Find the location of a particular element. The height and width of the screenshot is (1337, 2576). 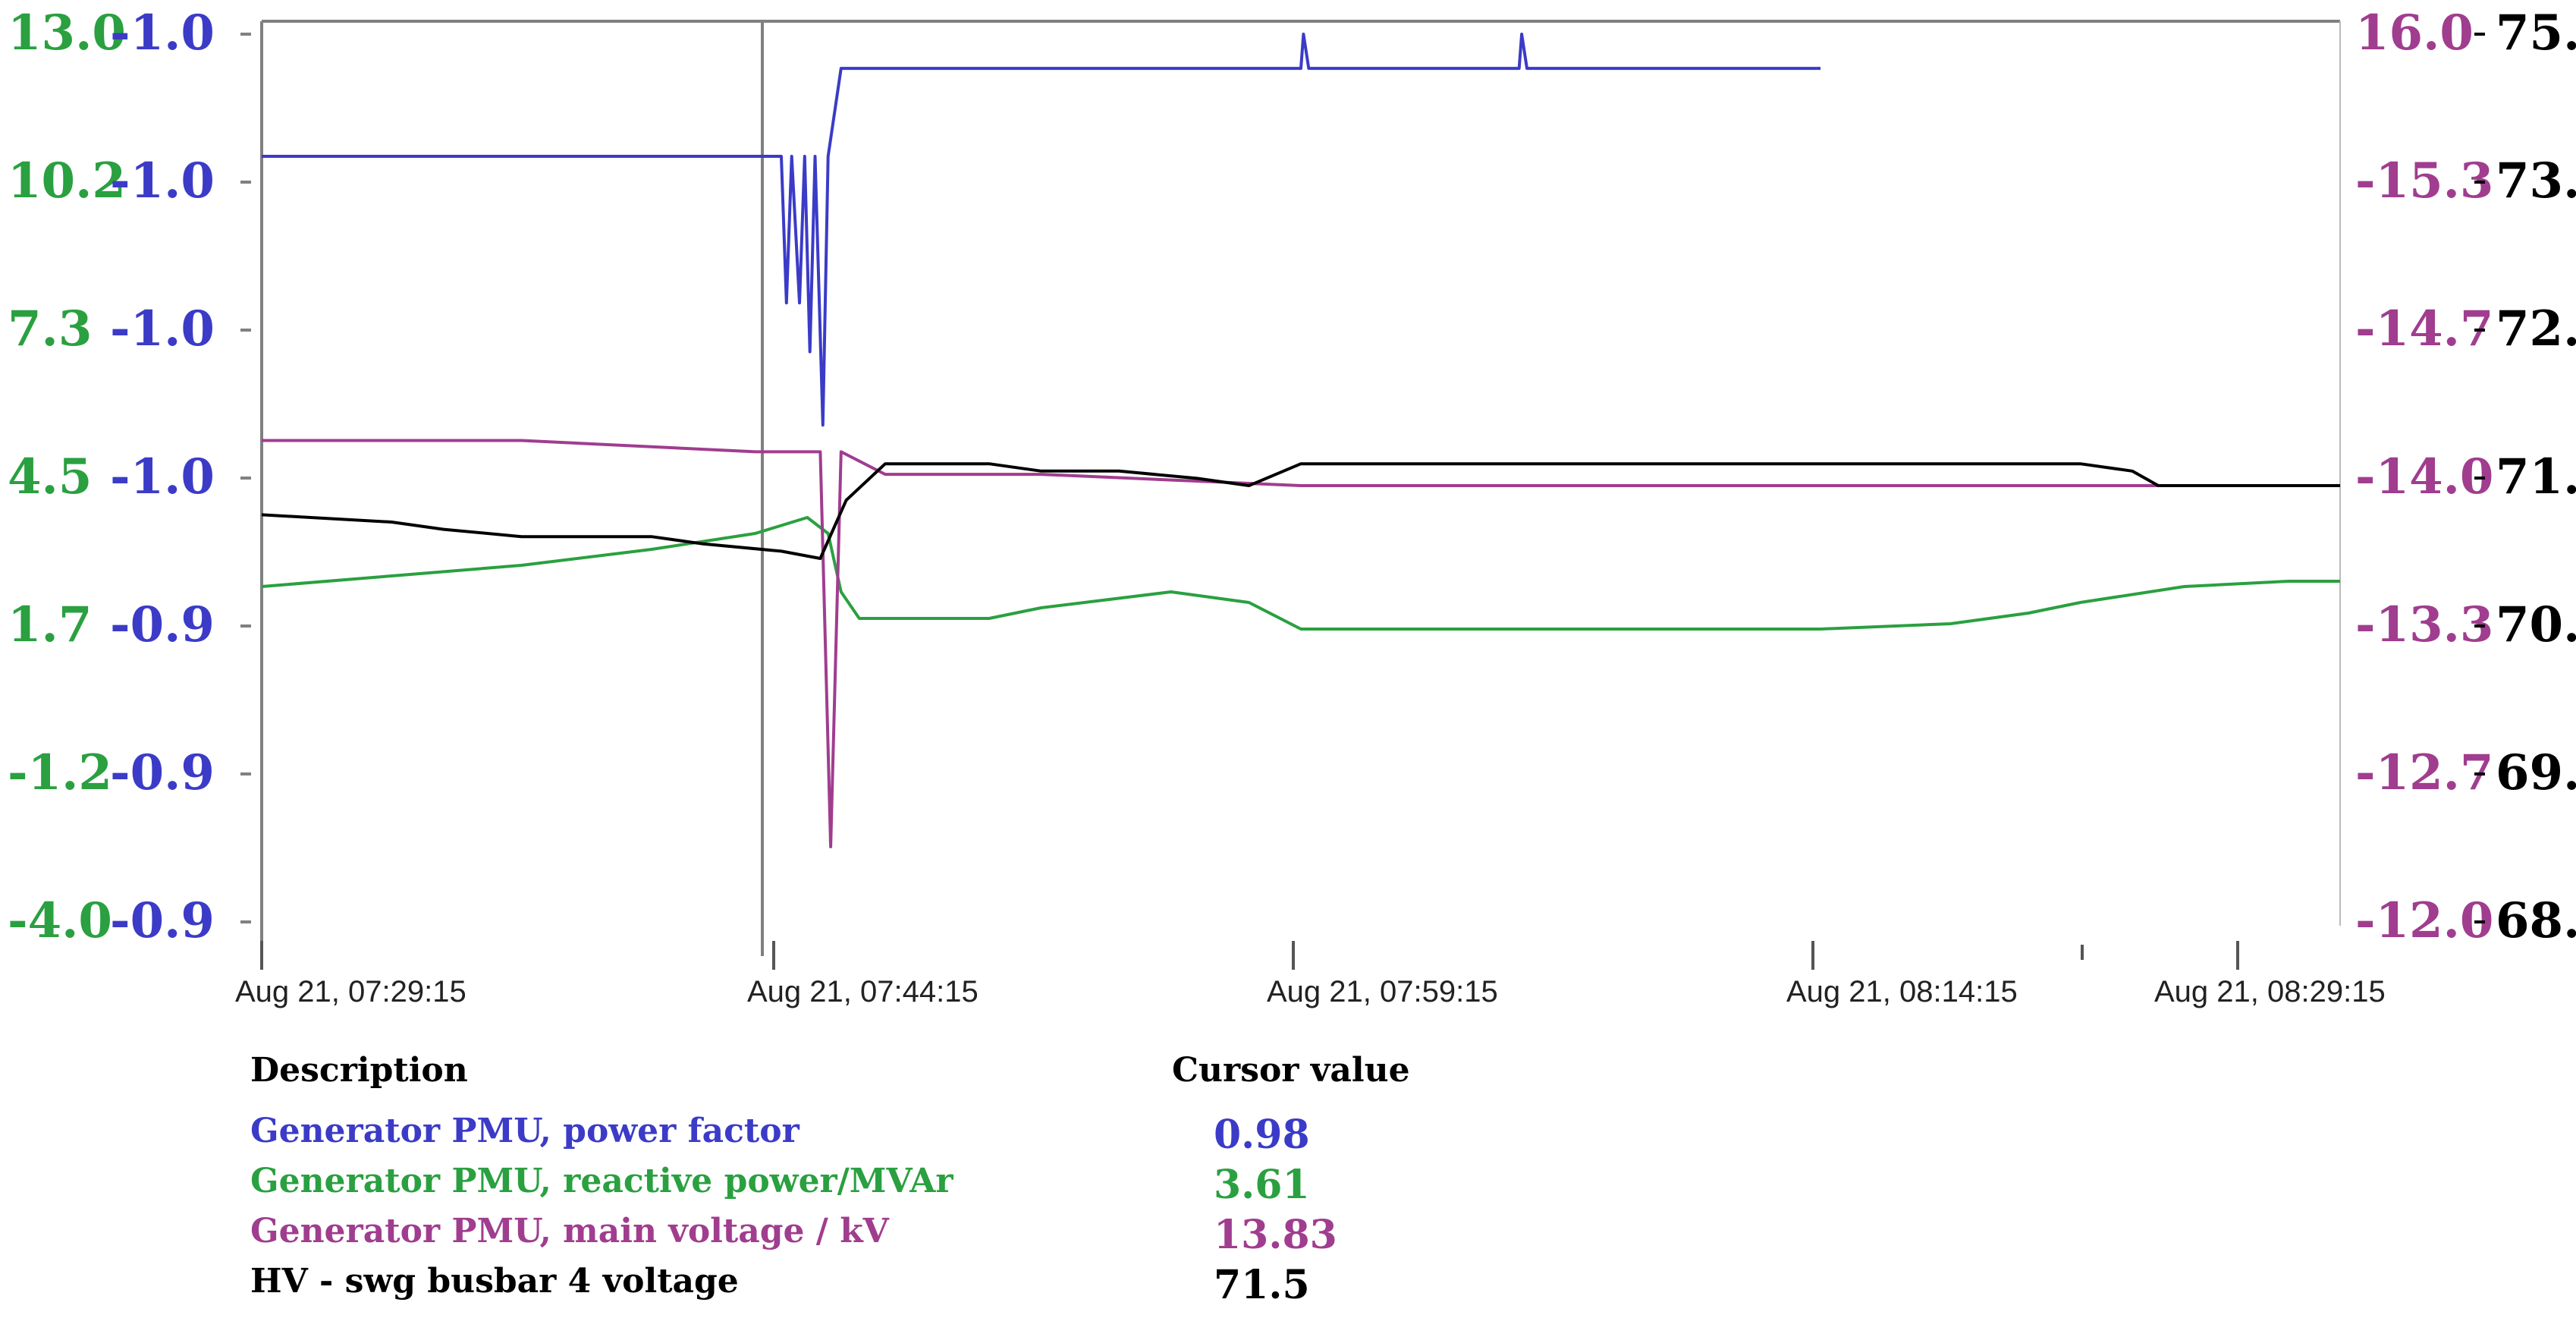

legend-description: HV - swg busbar 4 voltage is located at coordinates (494, 1282).